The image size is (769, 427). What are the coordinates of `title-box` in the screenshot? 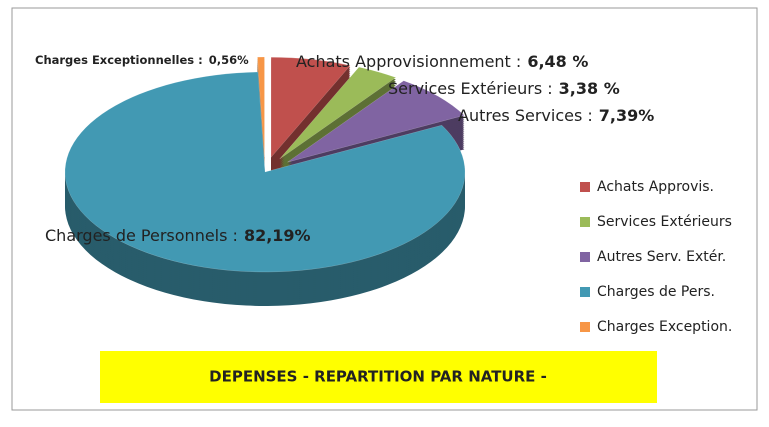 It's located at (378, 377).